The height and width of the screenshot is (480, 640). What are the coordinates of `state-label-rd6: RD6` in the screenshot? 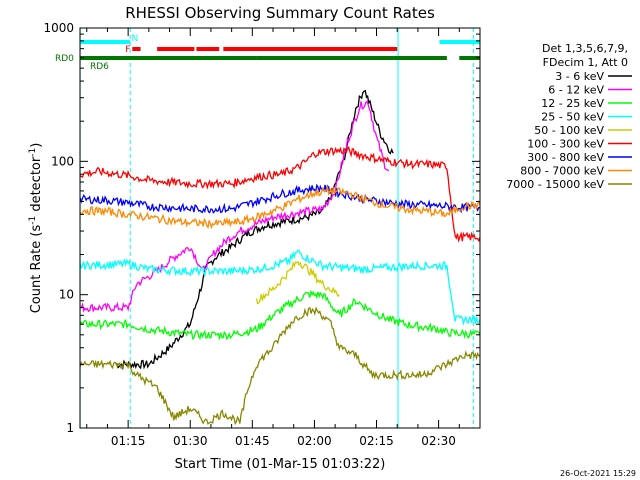 It's located at (99, 67).